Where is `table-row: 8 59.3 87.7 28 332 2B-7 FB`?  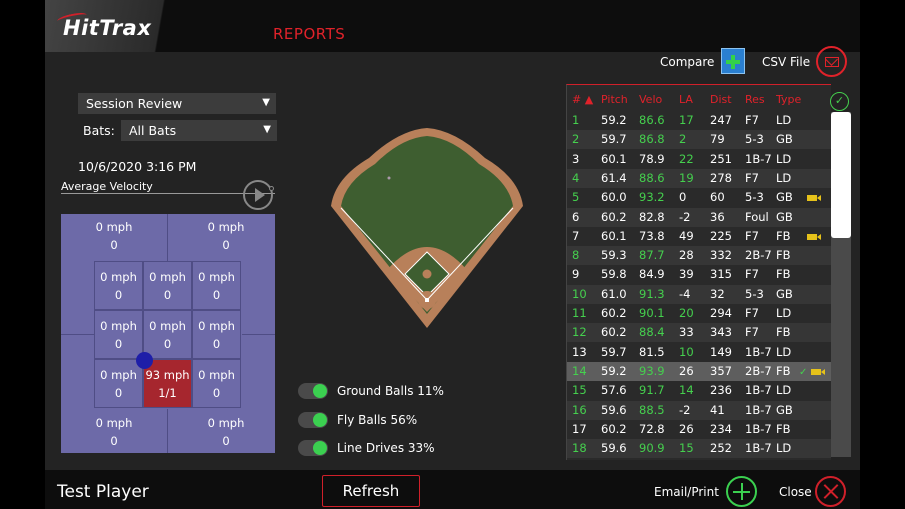
table-row: 8 59.3 87.7 28 332 2B-7 FB is located at coordinates (699, 256).